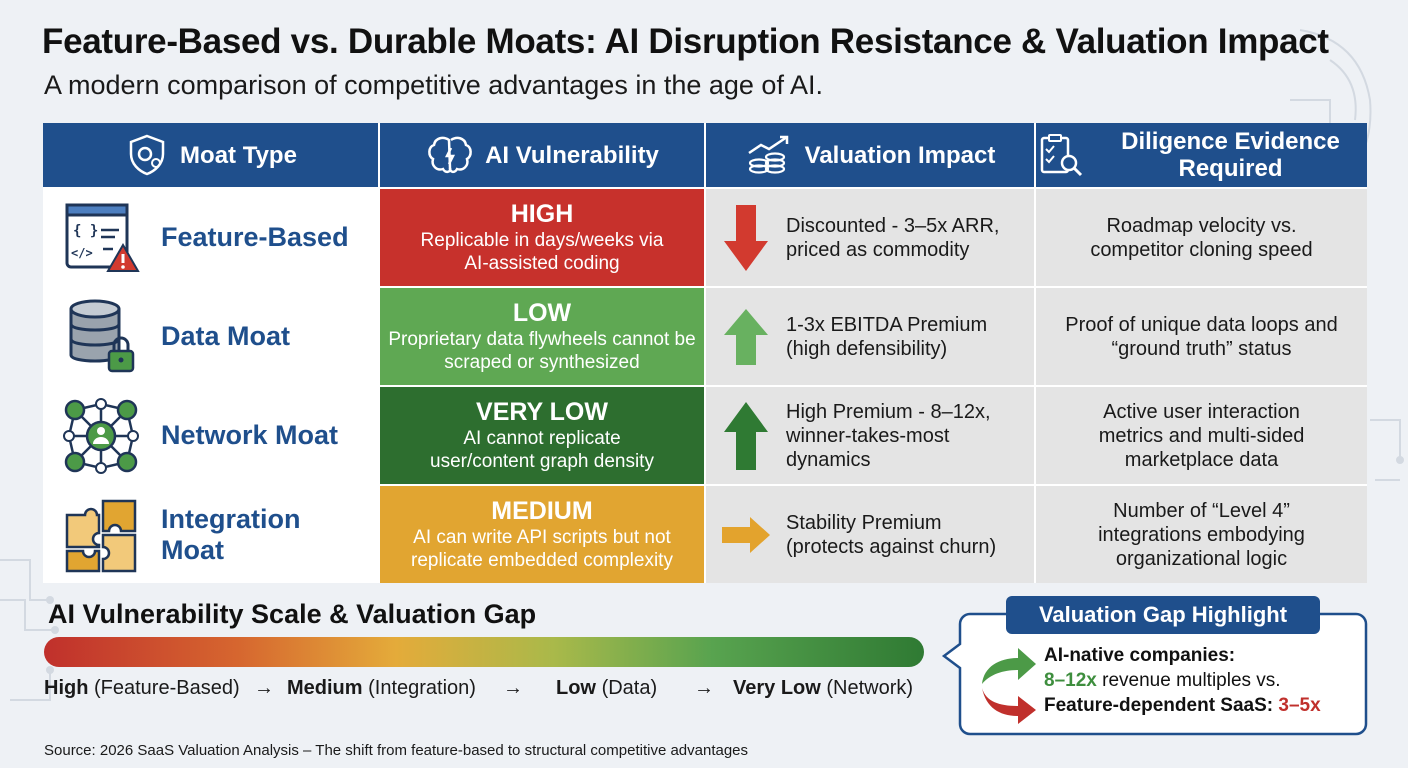  I want to click on scale-label-very-low: Very Low (Network), so click(823, 688).